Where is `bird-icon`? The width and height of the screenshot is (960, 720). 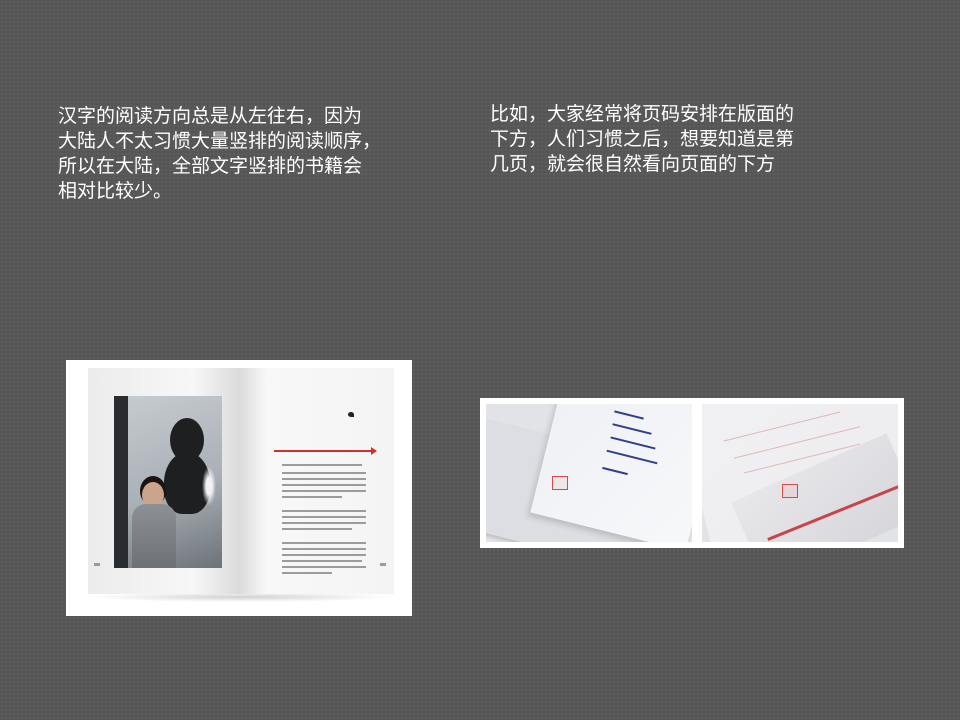 bird-icon is located at coordinates (351, 414).